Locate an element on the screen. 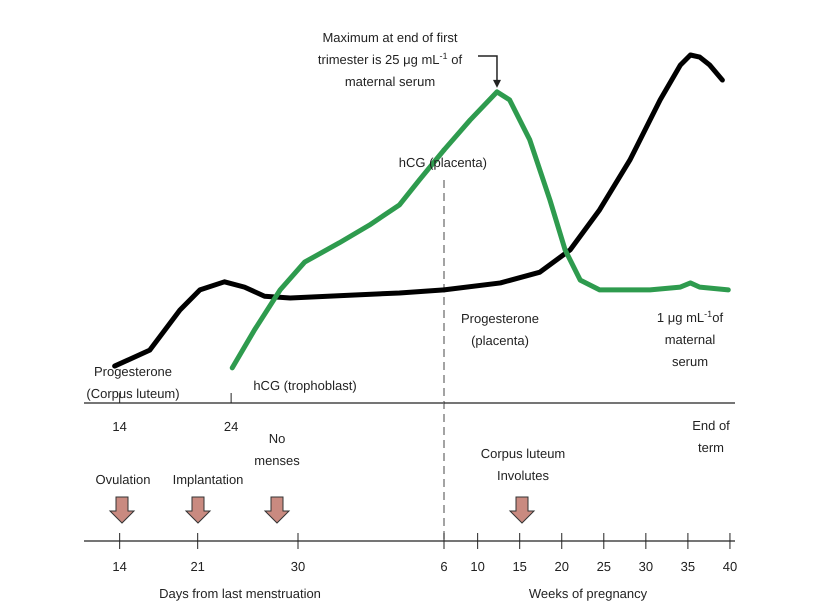  x-tick-label: 15 is located at coordinates (519, 566).